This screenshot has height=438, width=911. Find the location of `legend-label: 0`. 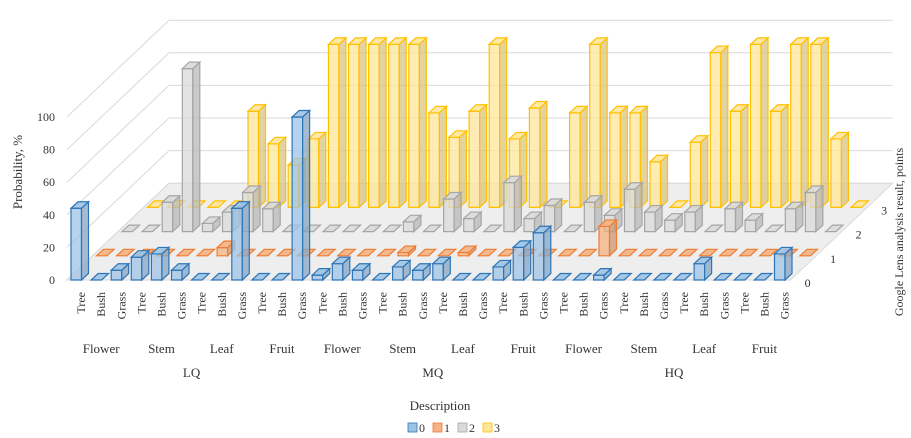

legend-label: 0 is located at coordinates (422, 428).